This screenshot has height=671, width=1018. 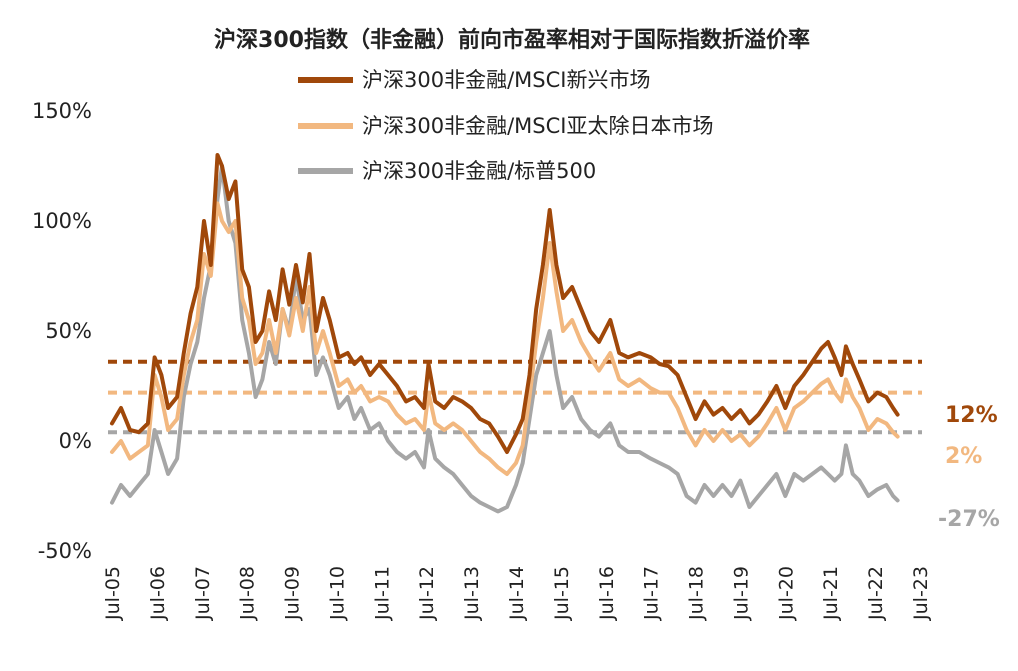 What do you see at coordinates (203, 593) in the screenshot?
I see `x-tick-label: Jul-07` at bounding box center [203, 593].